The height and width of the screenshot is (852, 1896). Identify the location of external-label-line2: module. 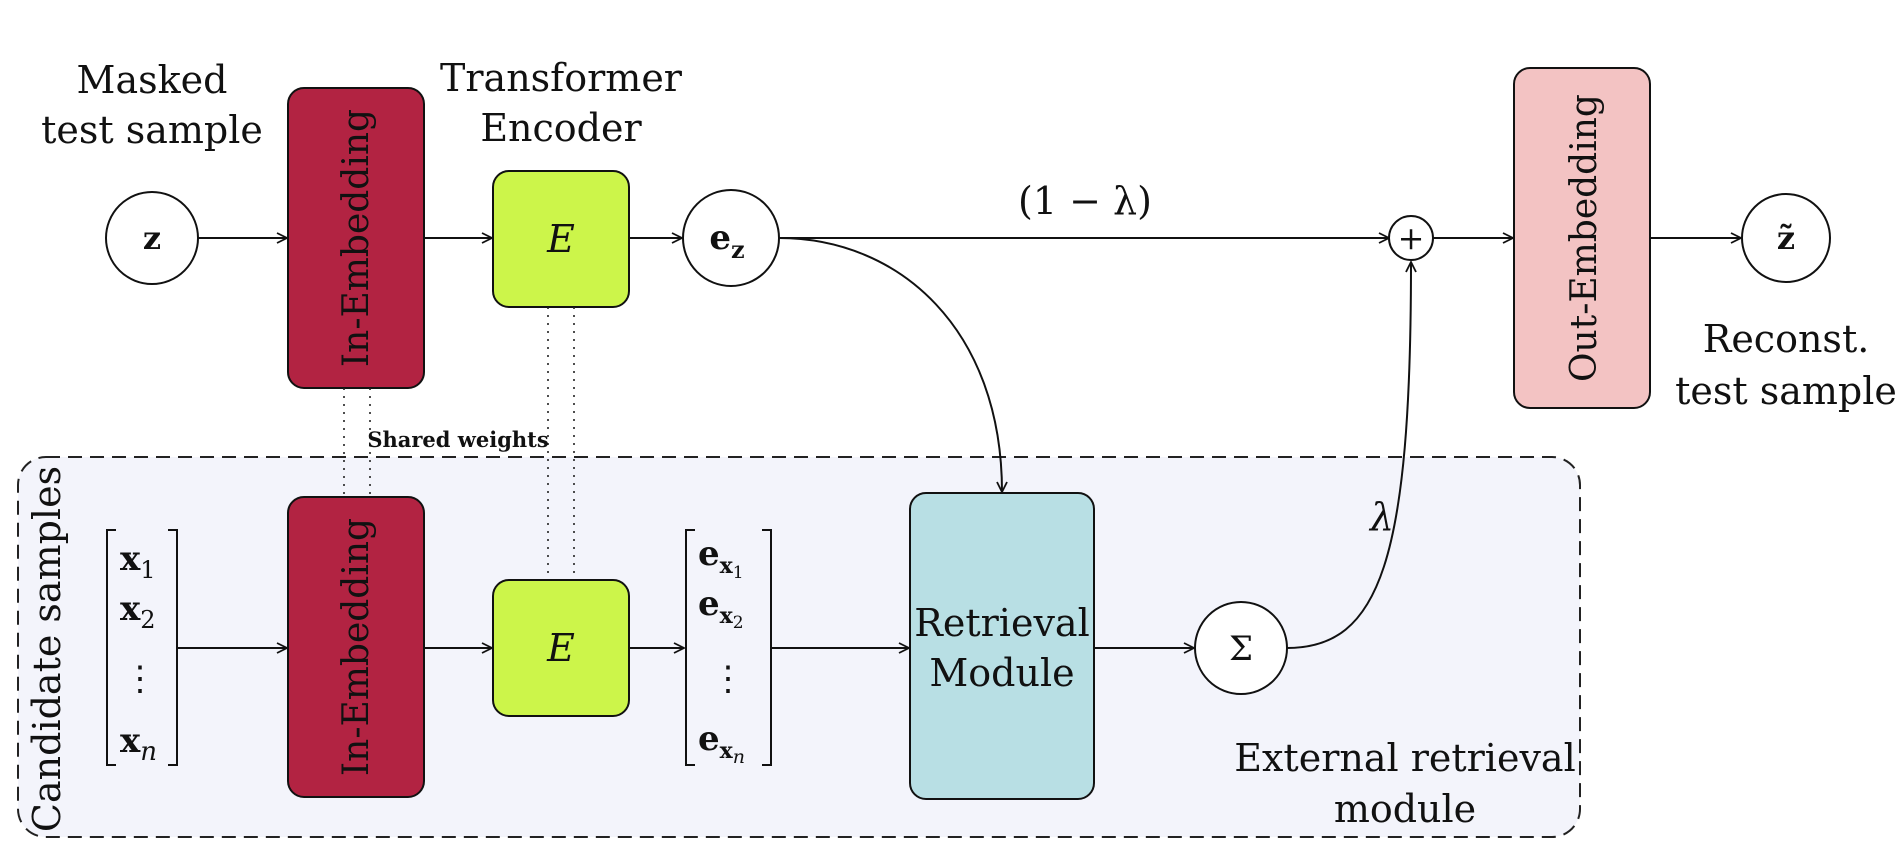
(1405, 809).